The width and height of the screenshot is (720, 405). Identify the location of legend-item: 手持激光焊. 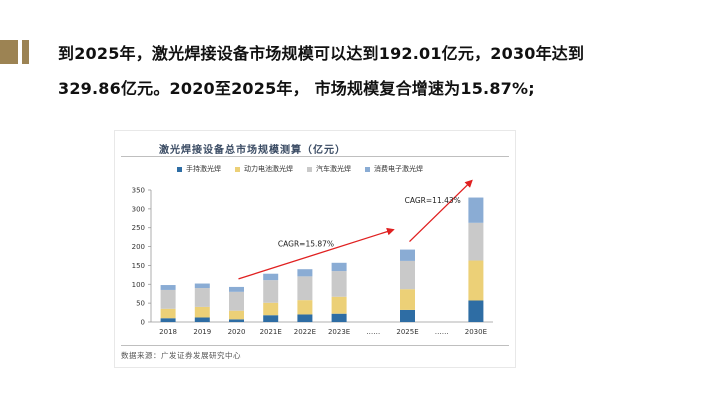
(199, 169).